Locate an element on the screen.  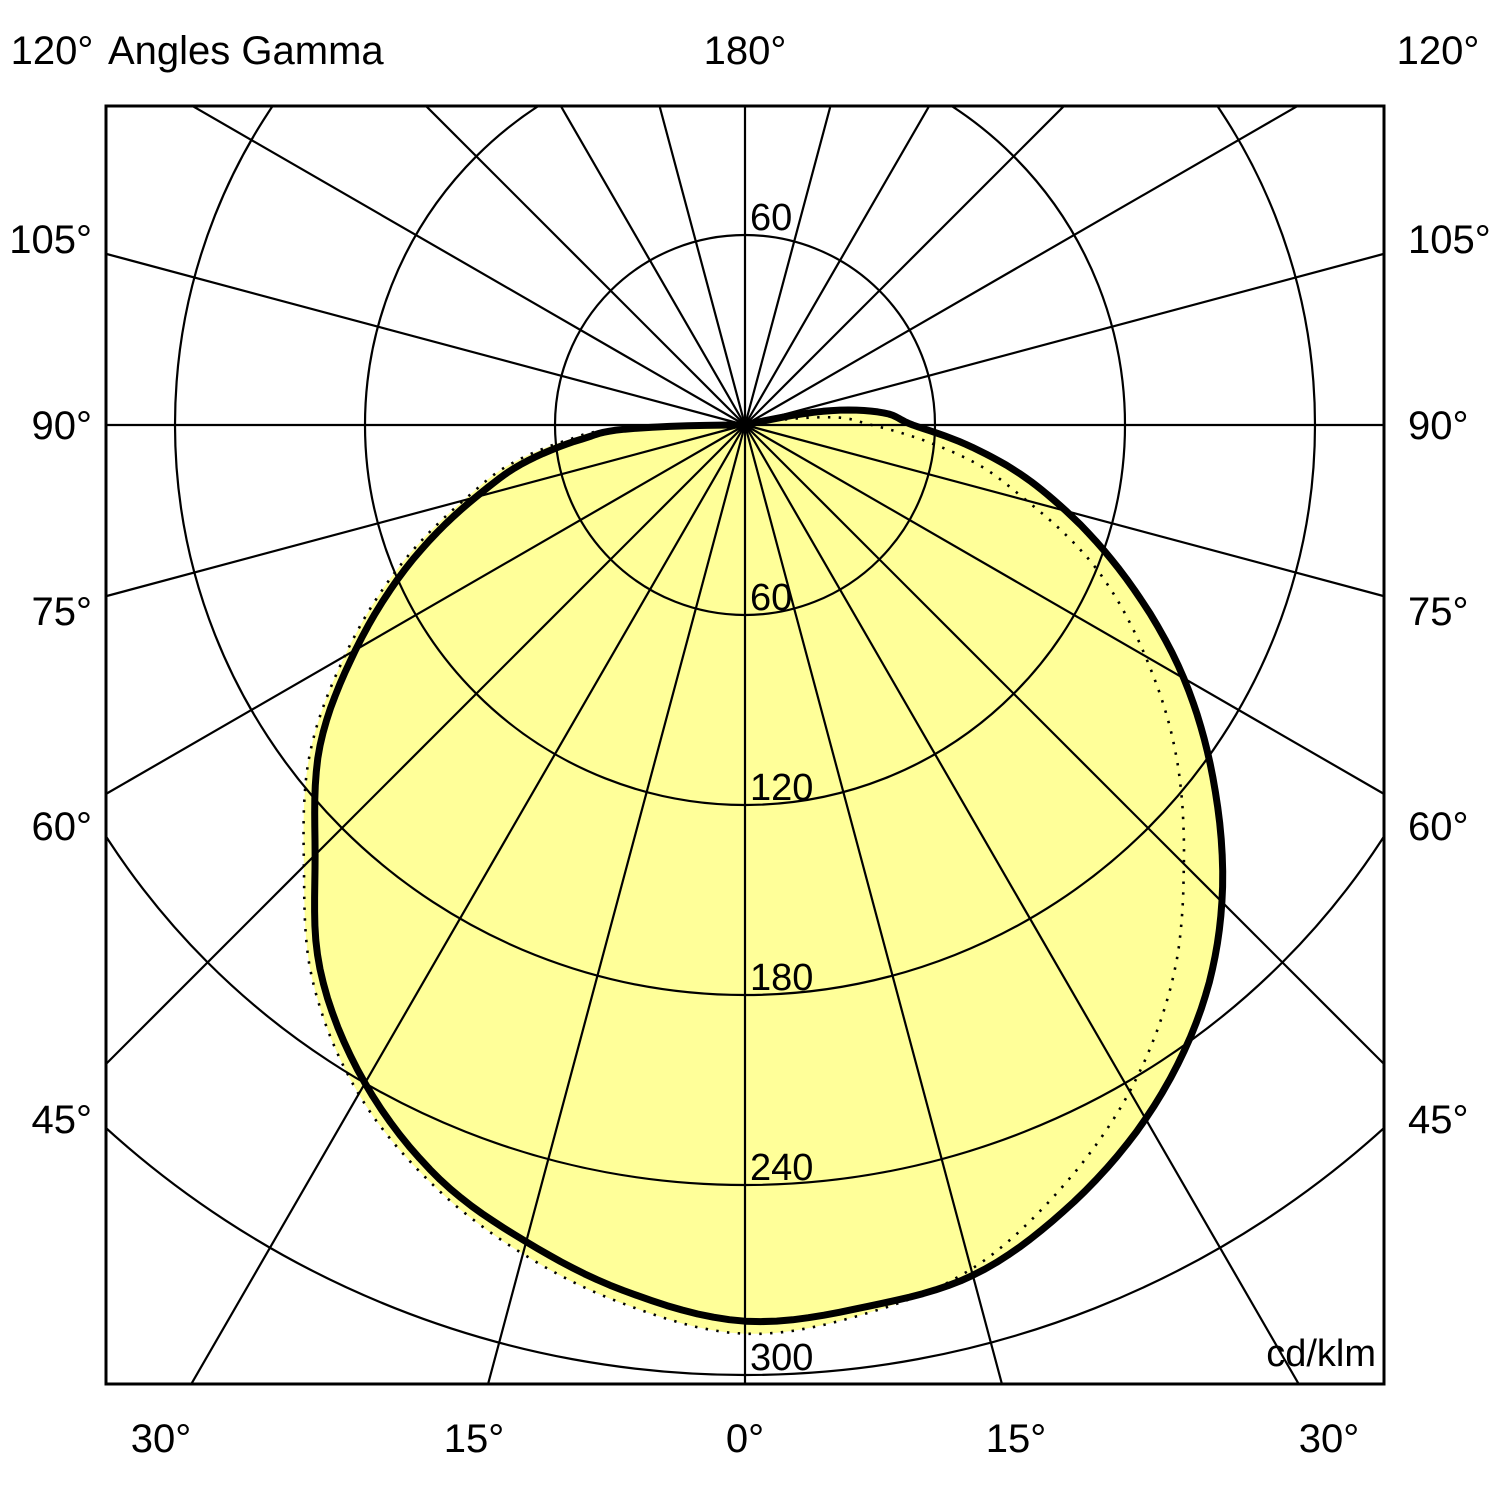
radial-tick-label: 240 is located at coordinates (781, 1168).